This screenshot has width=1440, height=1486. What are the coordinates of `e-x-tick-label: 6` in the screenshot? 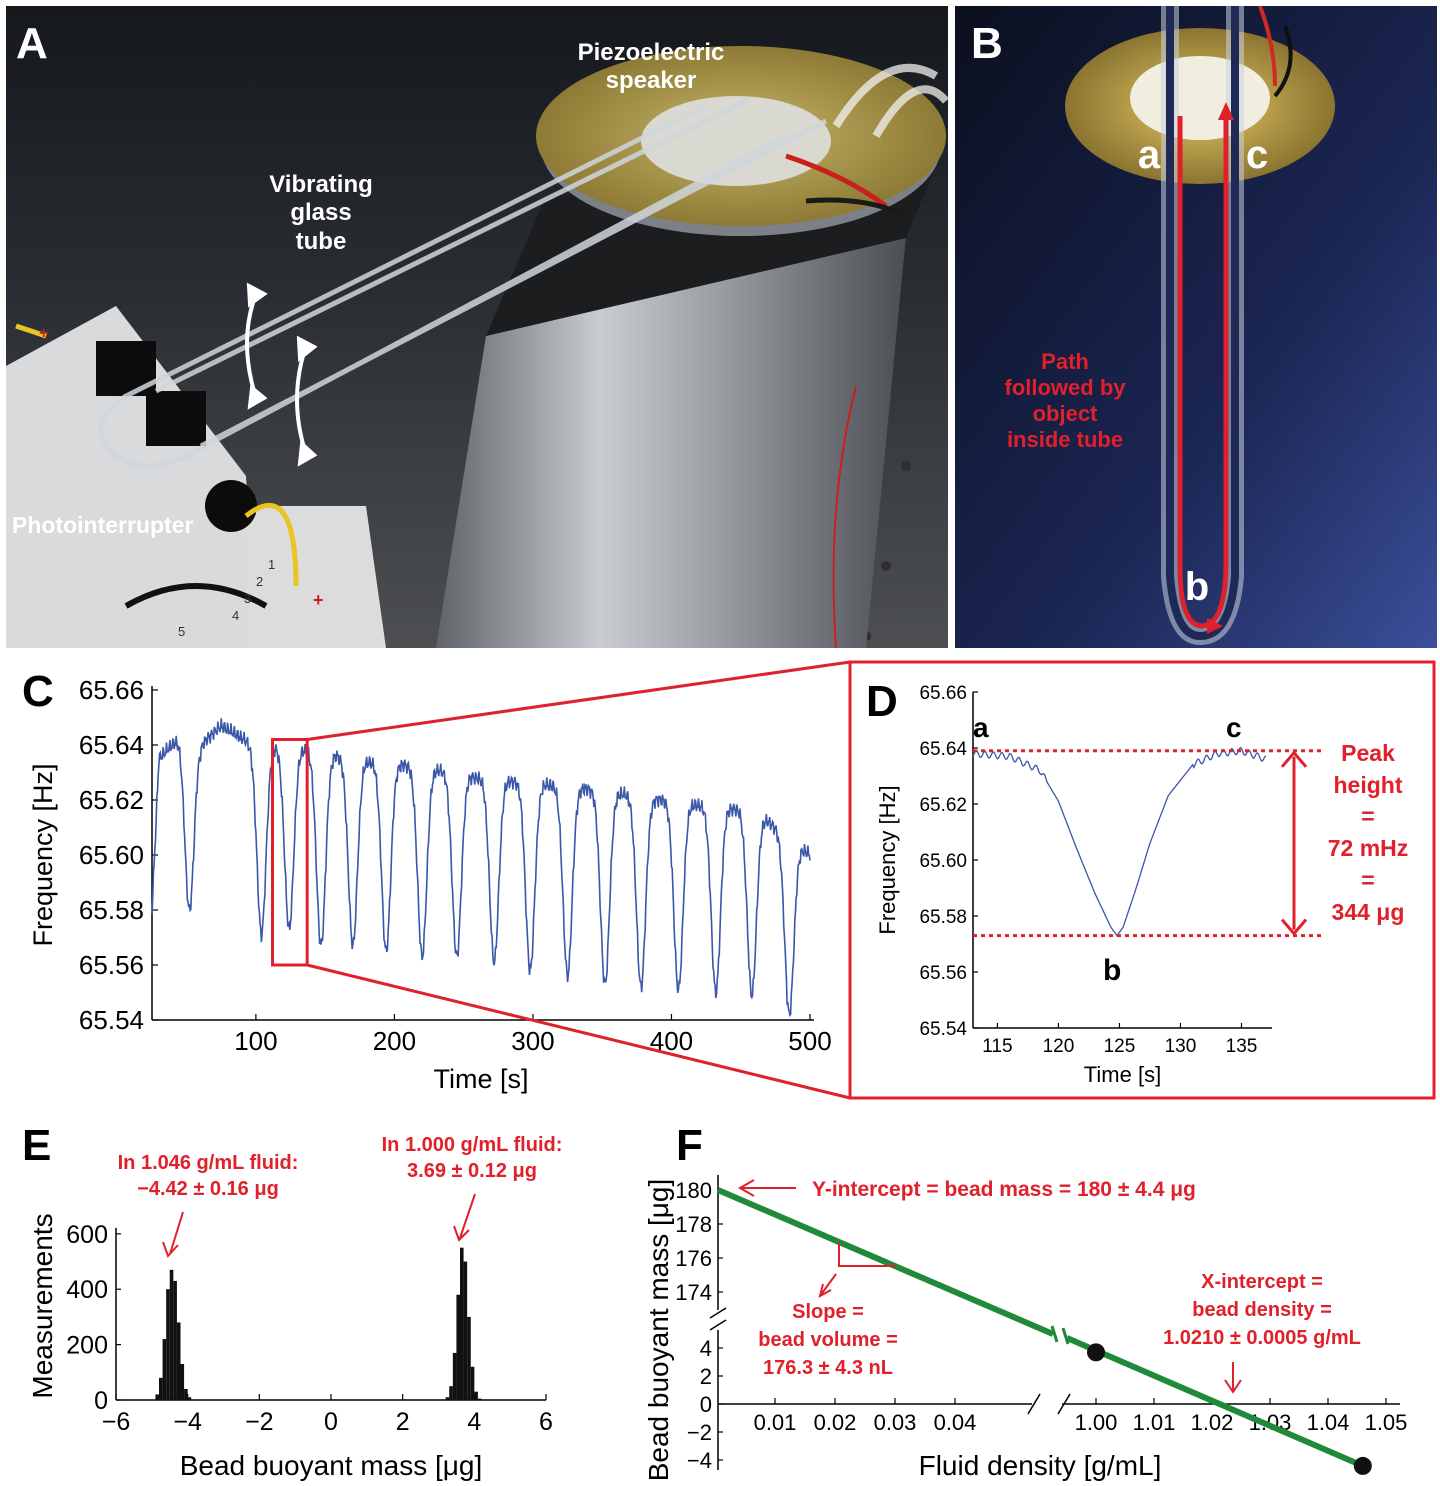 It's located at (546, 1422).